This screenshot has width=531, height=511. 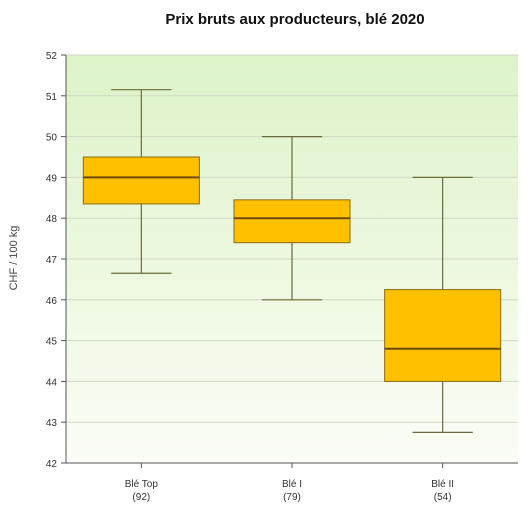 I want to click on y-tick-label: 47, so click(x=52, y=260).